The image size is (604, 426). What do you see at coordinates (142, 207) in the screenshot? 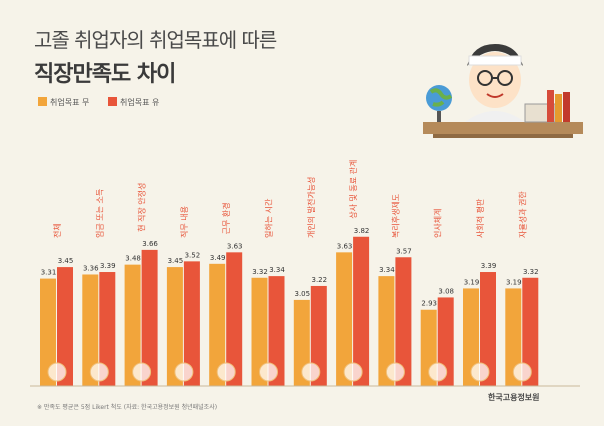
I see `category-label-2: 현 직장 안정성` at bounding box center [142, 207].